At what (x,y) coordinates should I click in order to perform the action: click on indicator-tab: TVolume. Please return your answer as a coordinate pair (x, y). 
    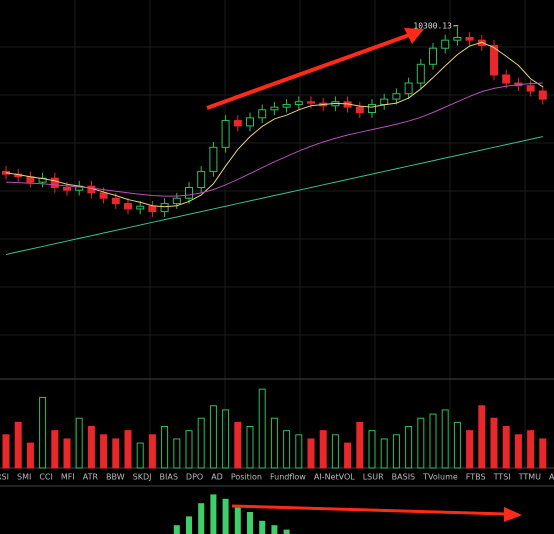
    Looking at the image, I should click on (440, 477).